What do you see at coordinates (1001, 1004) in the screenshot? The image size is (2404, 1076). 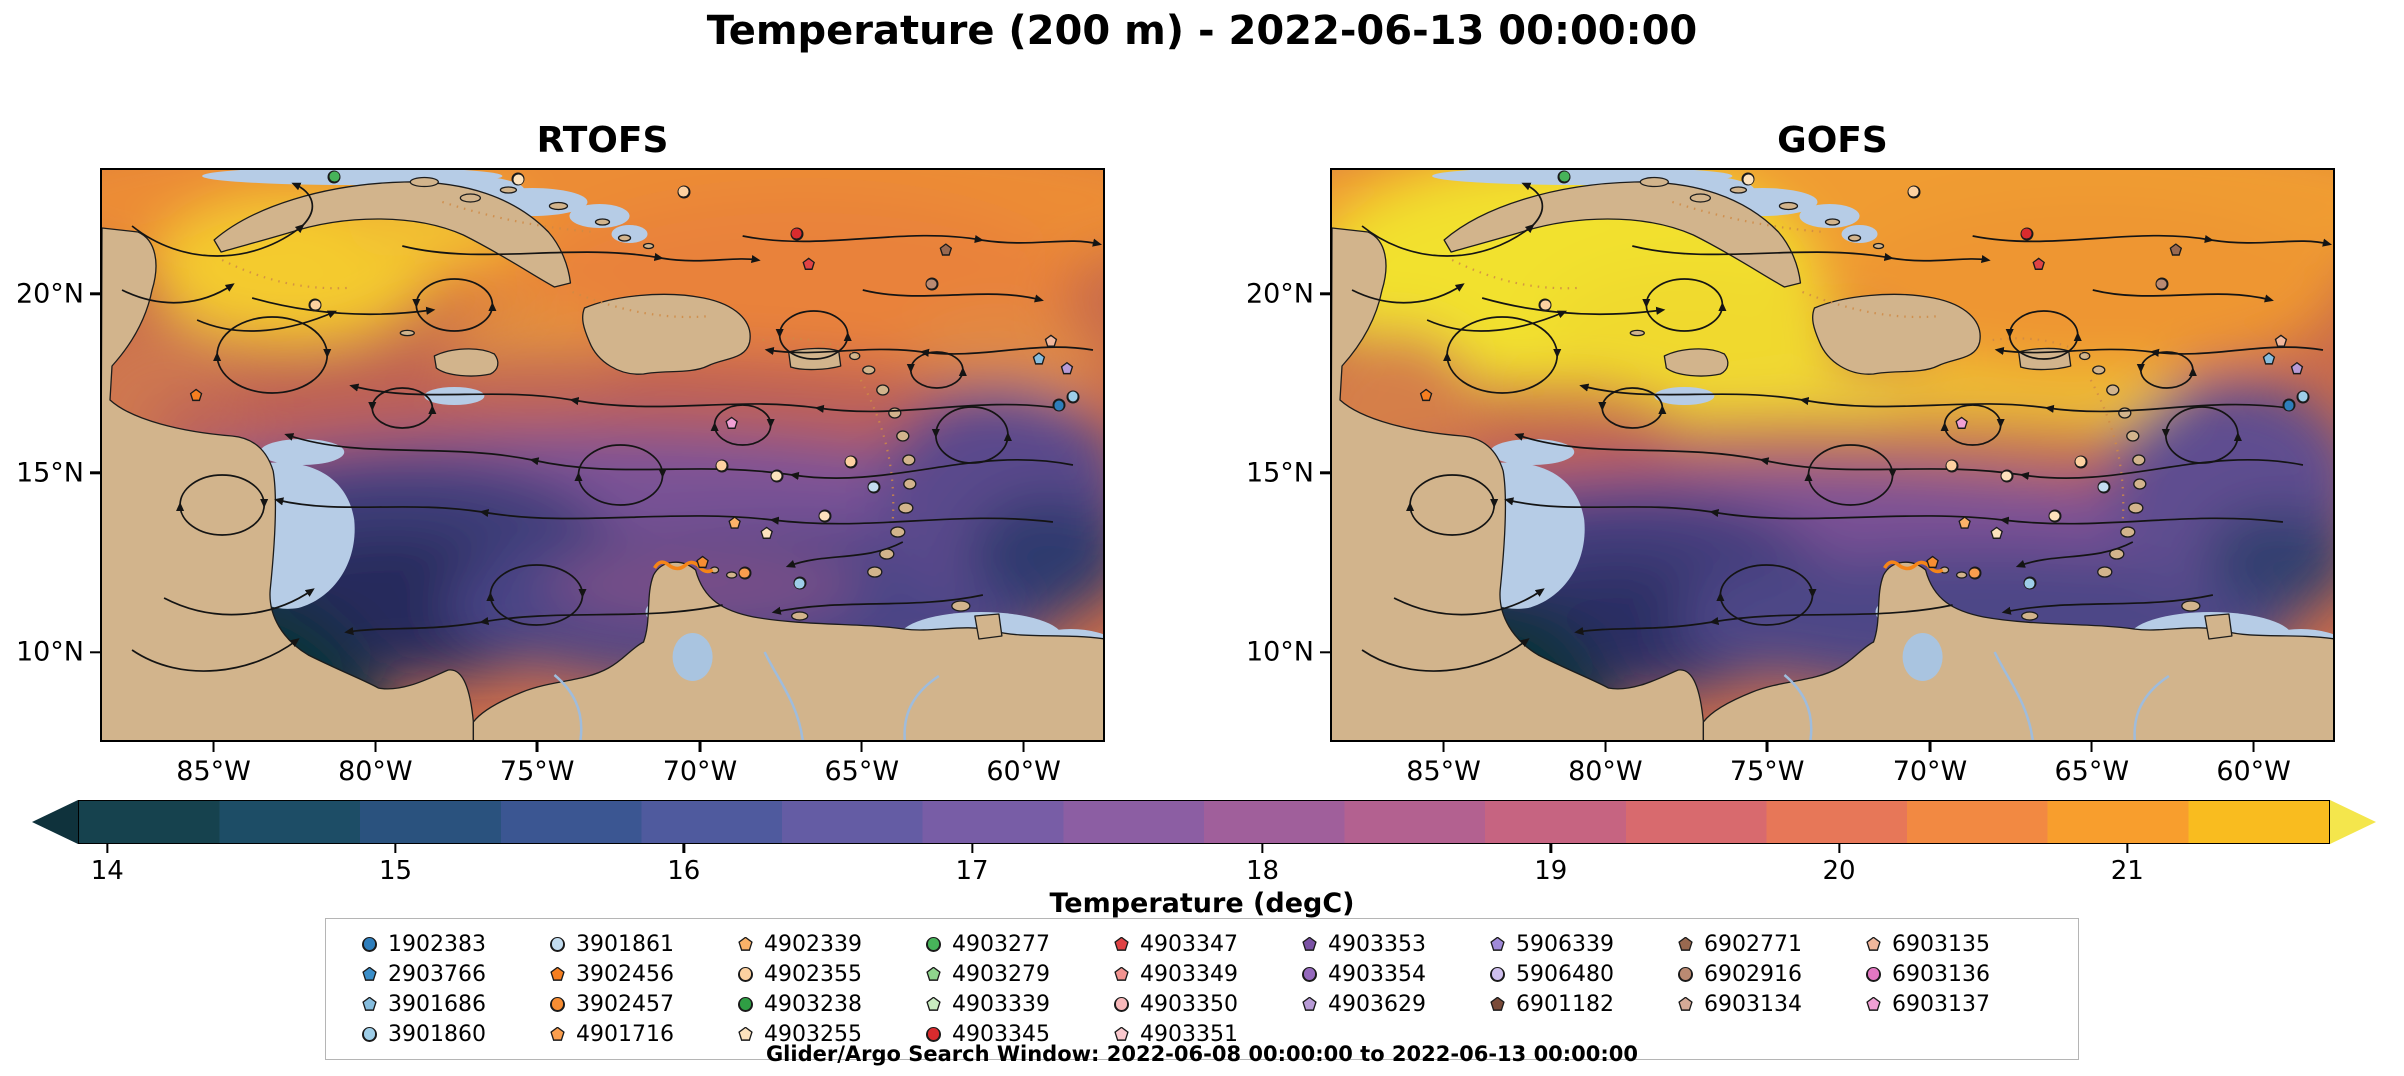 I see `legend-entry-label: 4903339` at bounding box center [1001, 1004].